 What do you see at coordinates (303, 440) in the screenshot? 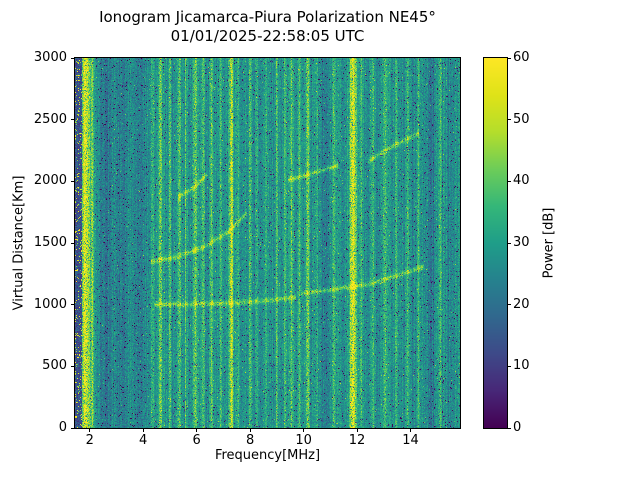
I see `x-tick-label: 10` at bounding box center [303, 440].